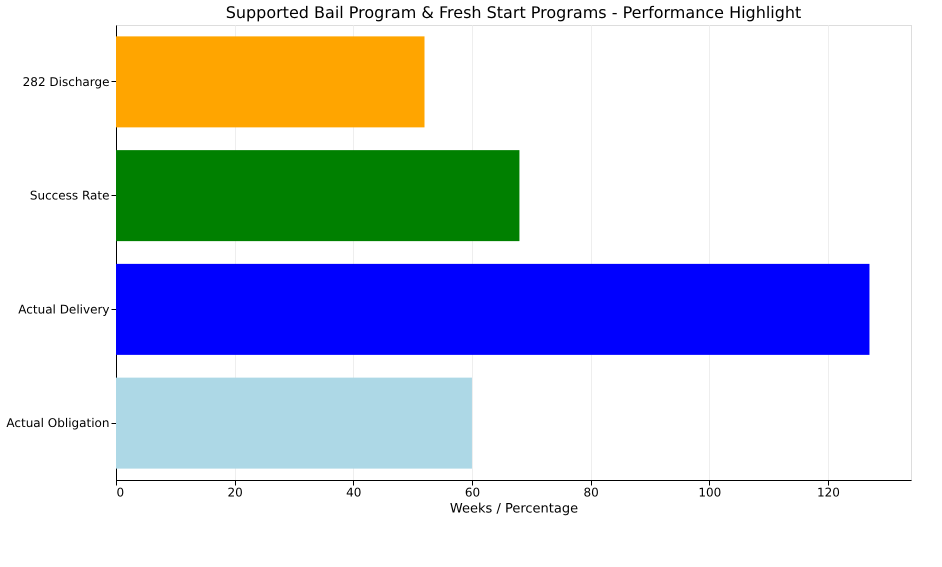 The image size is (942, 567). What do you see at coordinates (828, 493) in the screenshot?
I see `x-tick-label: 120` at bounding box center [828, 493].